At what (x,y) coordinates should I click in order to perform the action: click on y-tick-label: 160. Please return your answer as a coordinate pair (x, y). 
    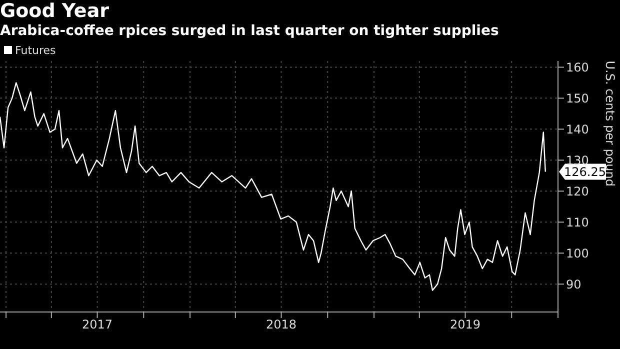
    Looking at the image, I should click on (577, 67).